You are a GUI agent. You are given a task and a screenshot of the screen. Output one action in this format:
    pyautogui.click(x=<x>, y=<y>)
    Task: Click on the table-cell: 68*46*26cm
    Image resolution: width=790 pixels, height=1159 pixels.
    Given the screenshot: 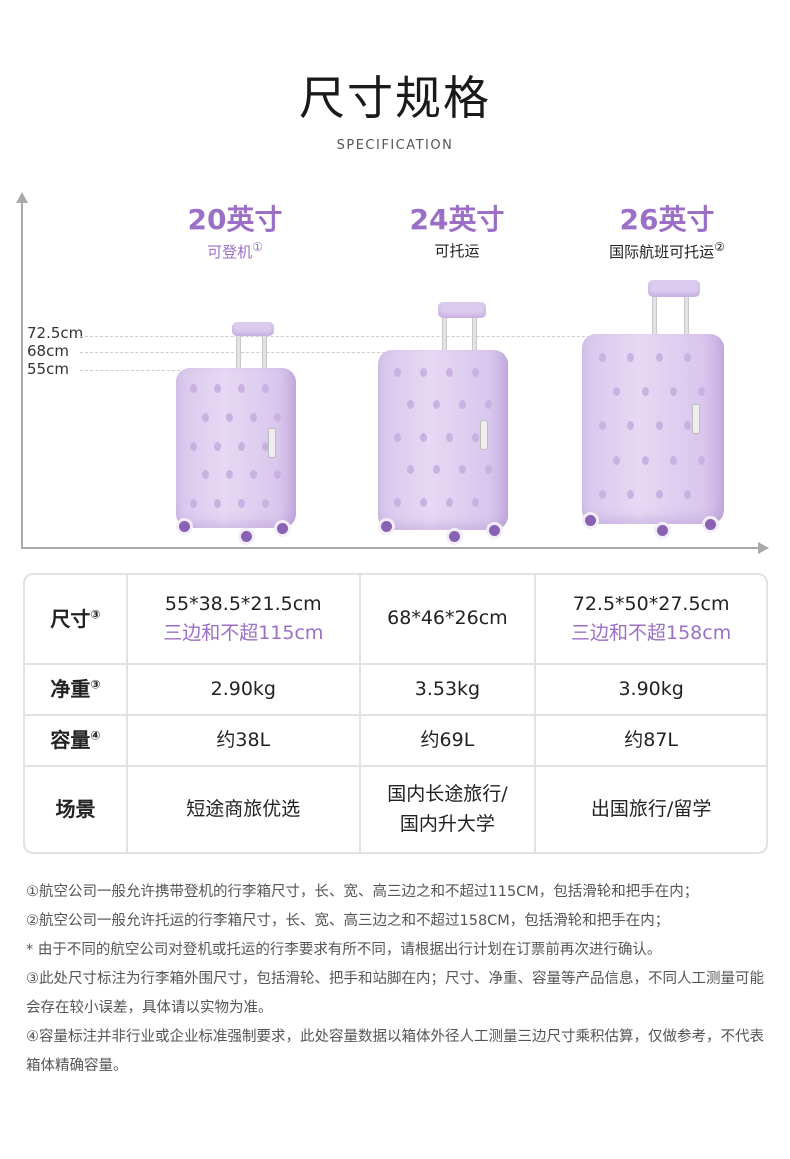 What is the action you would take?
    pyautogui.click(x=448, y=620)
    